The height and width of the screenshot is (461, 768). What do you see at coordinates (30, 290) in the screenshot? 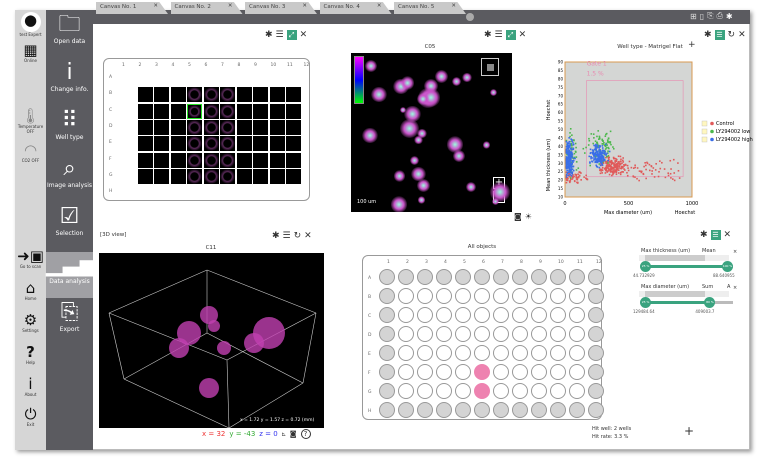
I see `home-button: ⌂ Home` at bounding box center [30, 290].